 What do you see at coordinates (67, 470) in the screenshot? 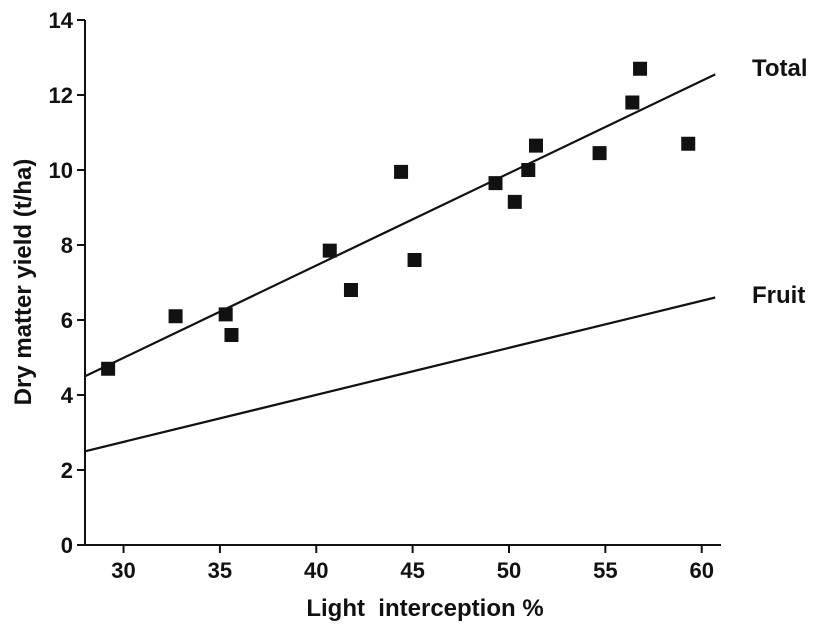
I see `y-tick-label: 2` at bounding box center [67, 470].